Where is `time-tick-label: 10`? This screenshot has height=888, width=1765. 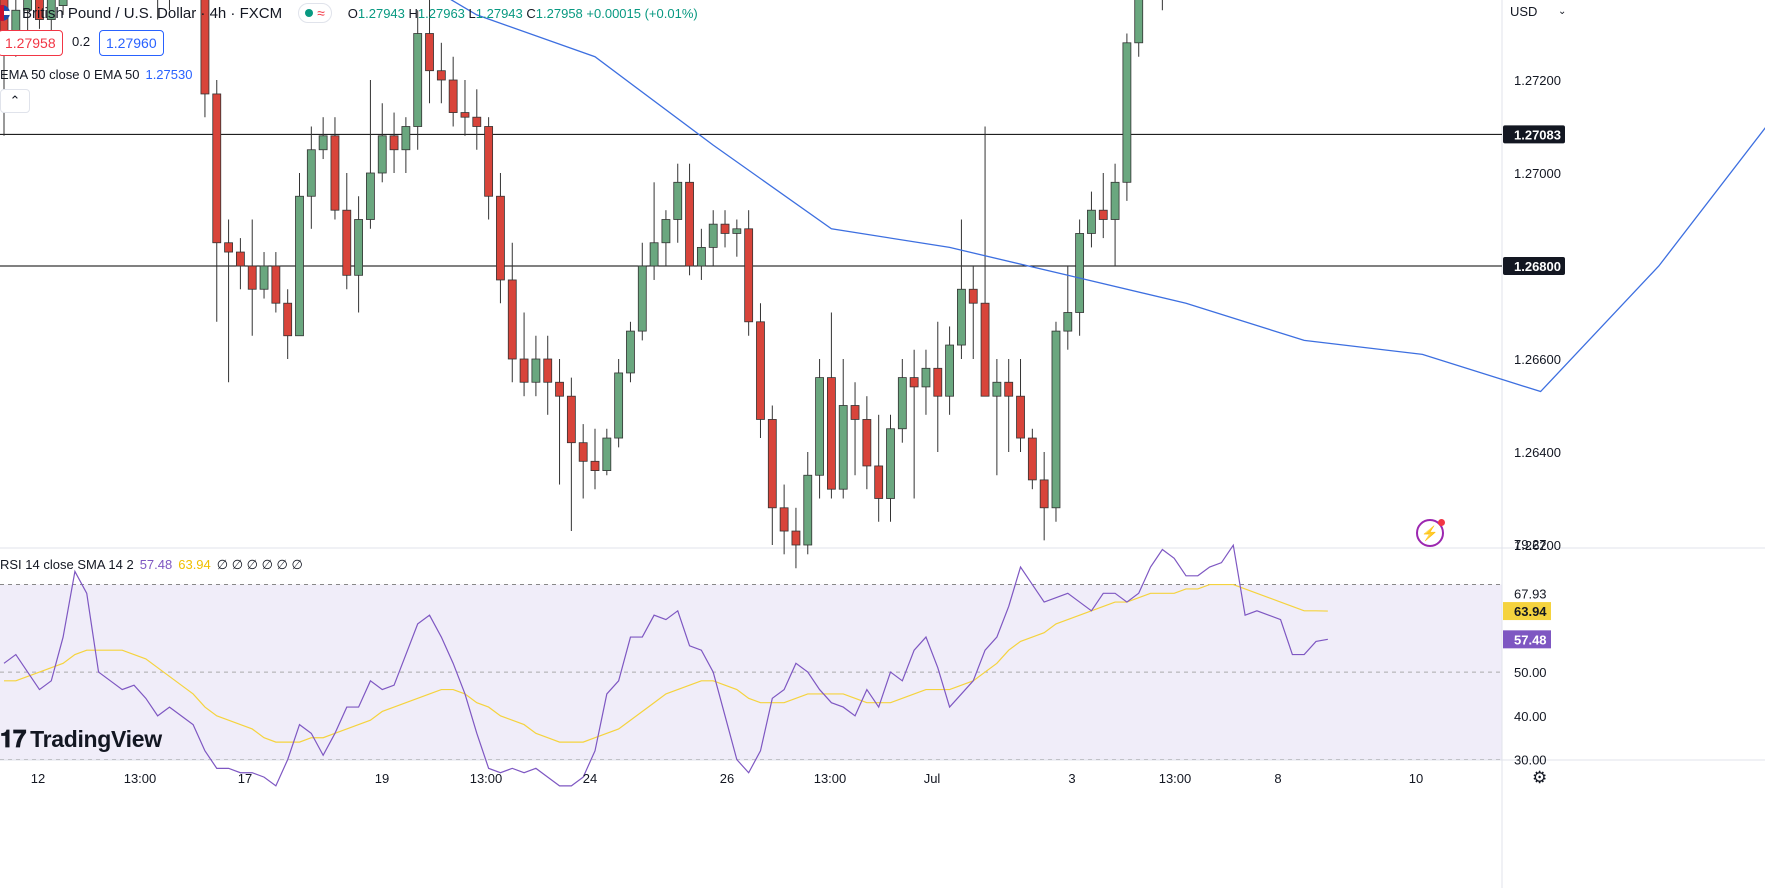
time-tick-label: 10 is located at coordinates (1416, 778).